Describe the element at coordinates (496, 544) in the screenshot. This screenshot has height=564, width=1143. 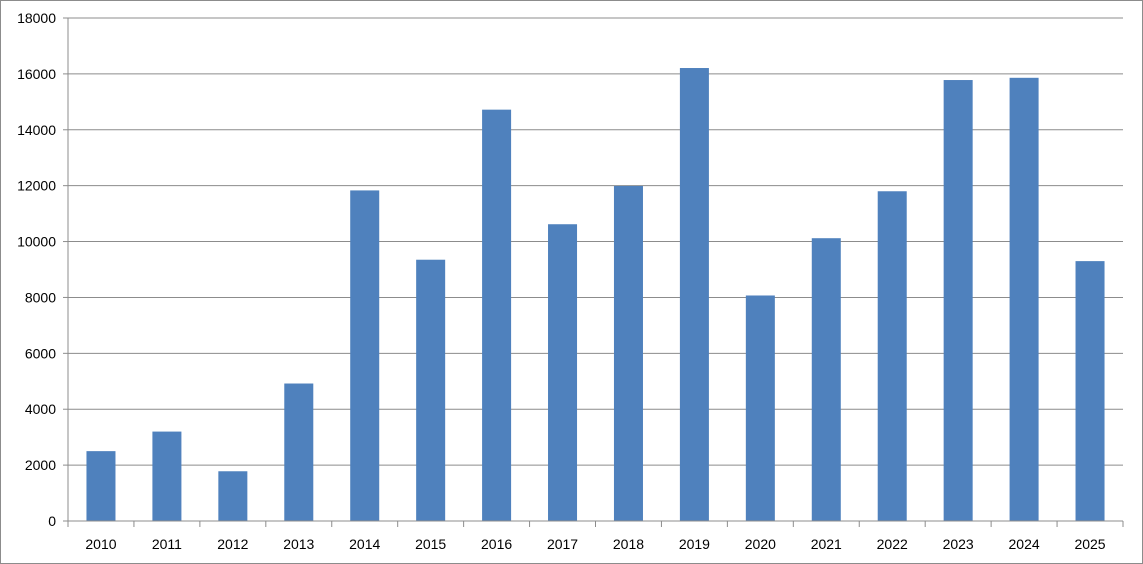
I see `x-tick-label-2016: 2016` at that location.